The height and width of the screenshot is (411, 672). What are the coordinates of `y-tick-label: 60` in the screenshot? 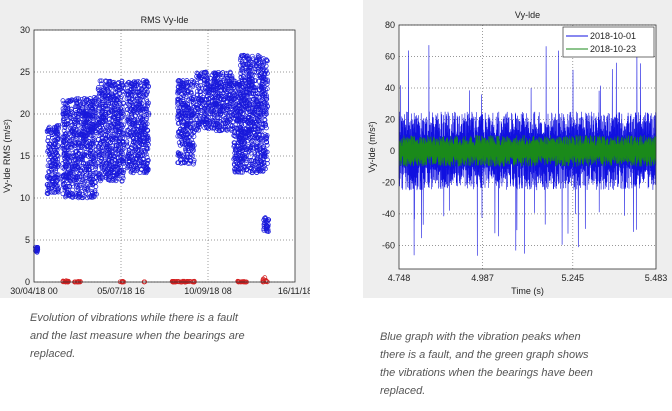 It's located at (390, 56).